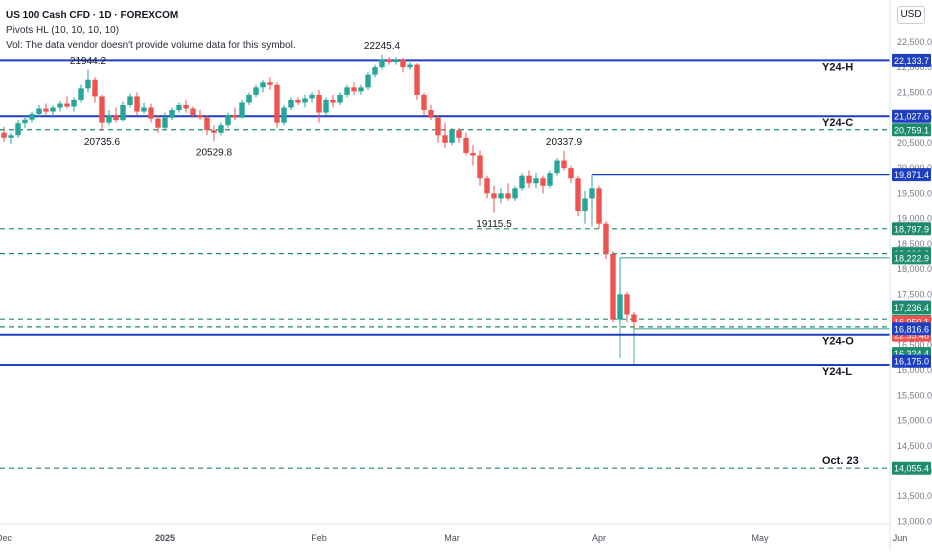 This screenshot has height=555, width=932. What do you see at coordinates (911, 15) in the screenshot?
I see `currency-button: USD` at bounding box center [911, 15].